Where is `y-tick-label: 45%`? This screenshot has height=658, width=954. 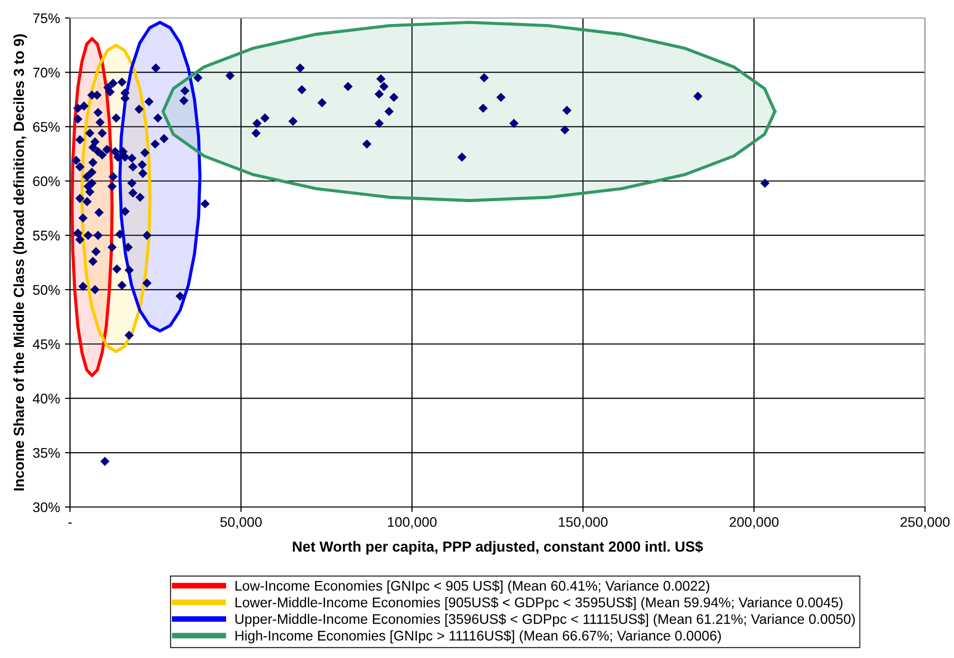 y-tick-label: 45% is located at coordinates (46, 344).